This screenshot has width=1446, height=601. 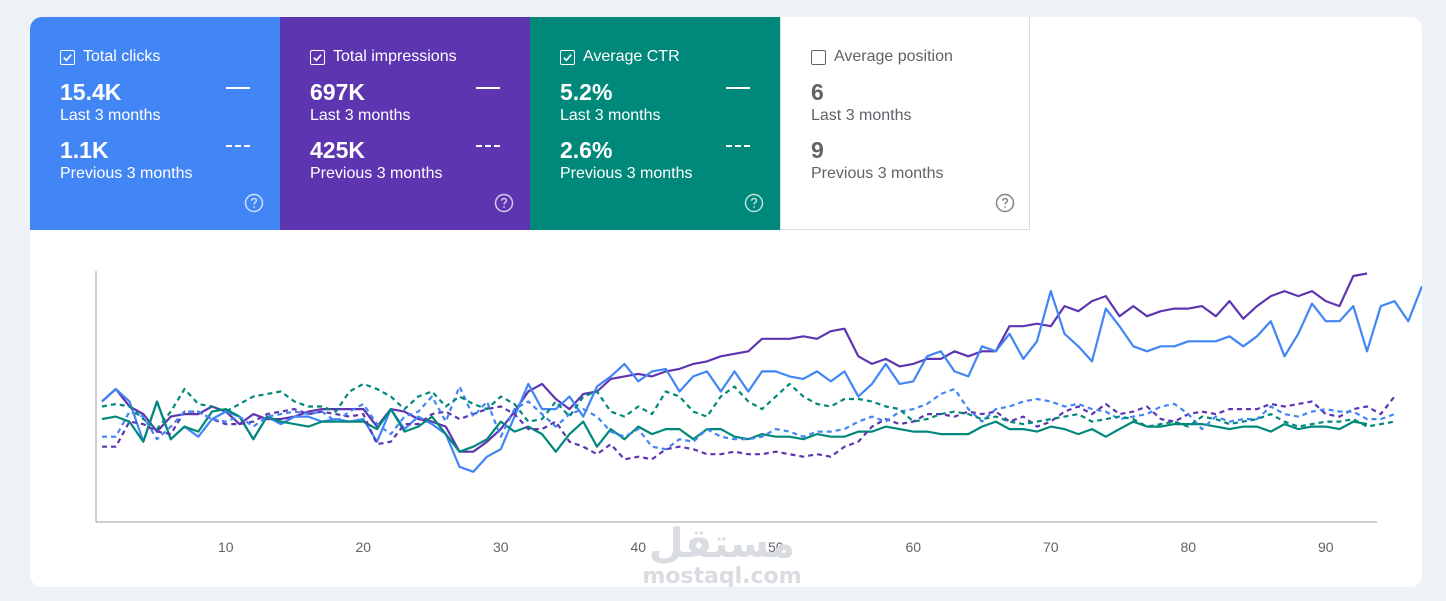 I want to click on tile-header: Total impressions, so click(x=383, y=57).